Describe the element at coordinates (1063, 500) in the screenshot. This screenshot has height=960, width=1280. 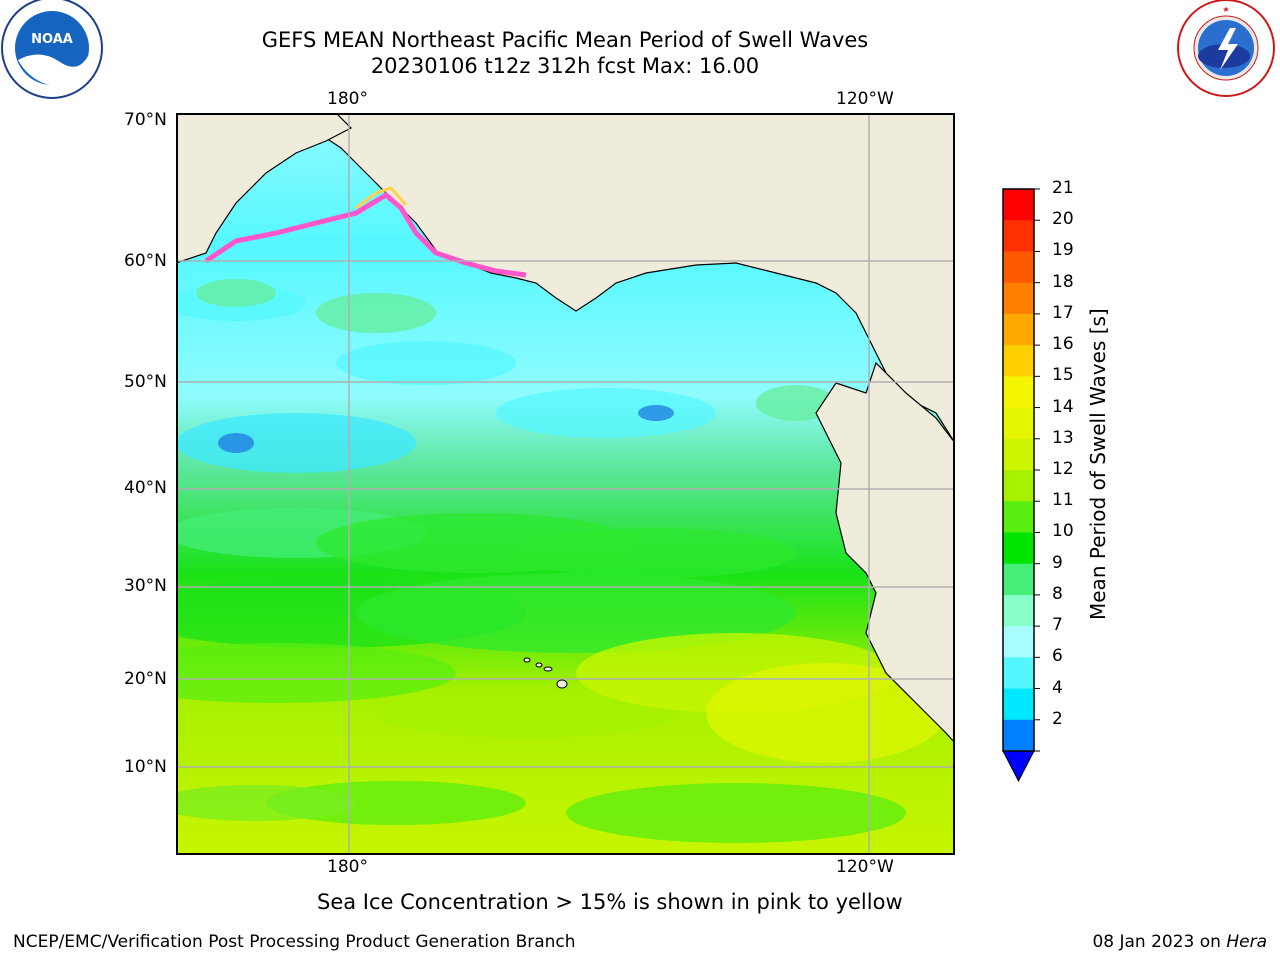
I see `colorbar-tick-label: 11` at that location.